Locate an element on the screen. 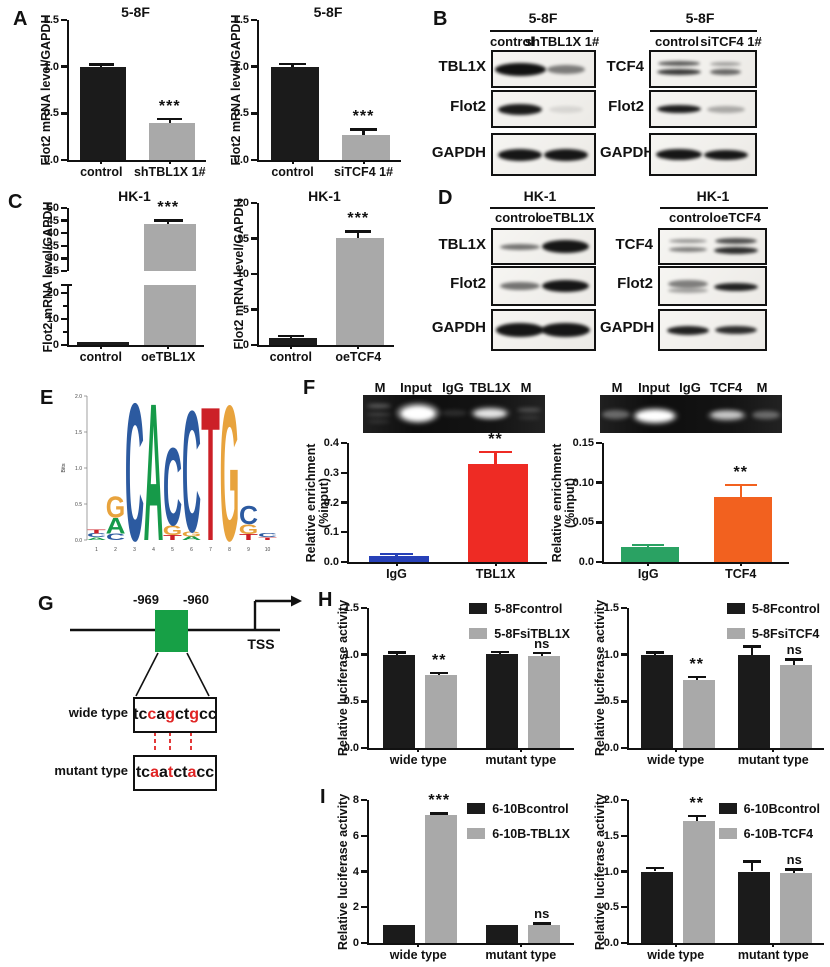  plot-area is located at coordinates (325, 275).